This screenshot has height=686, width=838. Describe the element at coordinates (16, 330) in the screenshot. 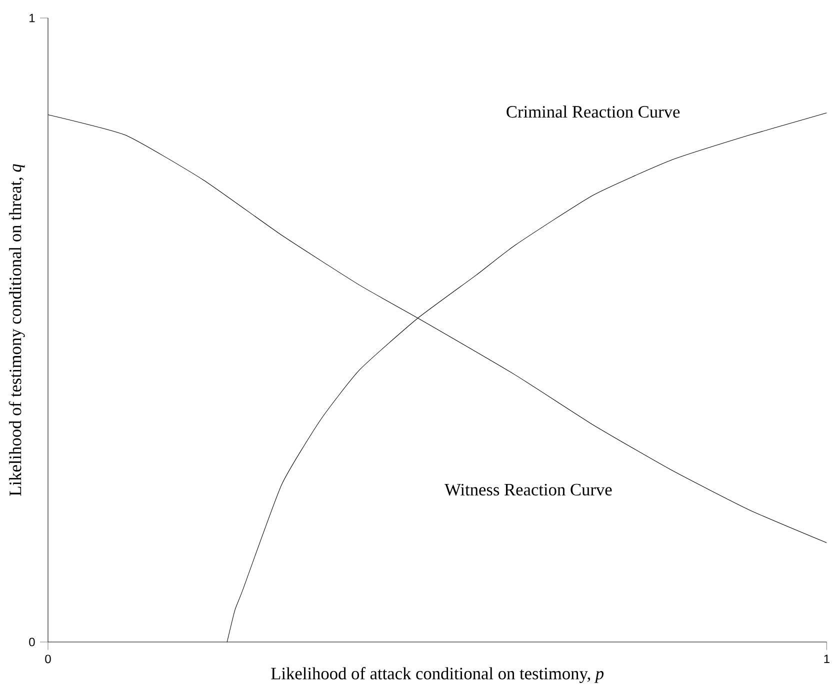

I see `y-axis-title: Likelihood of testimony conditional on threat, q` at that location.